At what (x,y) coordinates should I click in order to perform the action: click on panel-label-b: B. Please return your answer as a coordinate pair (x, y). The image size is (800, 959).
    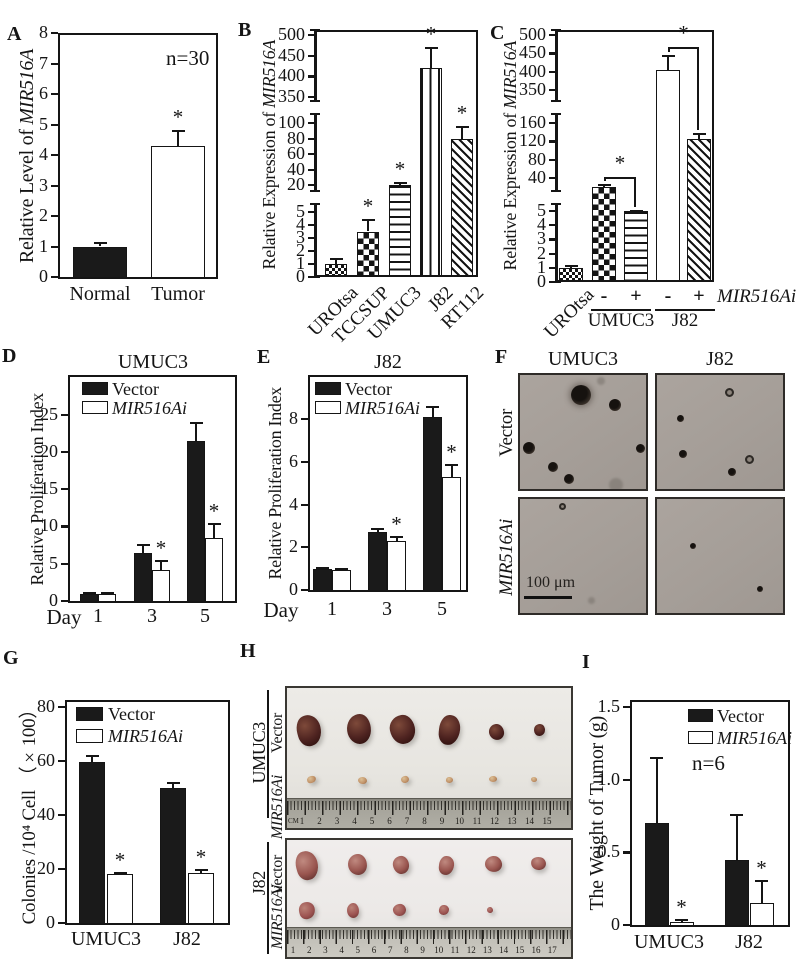
    Looking at the image, I should click on (245, 30).